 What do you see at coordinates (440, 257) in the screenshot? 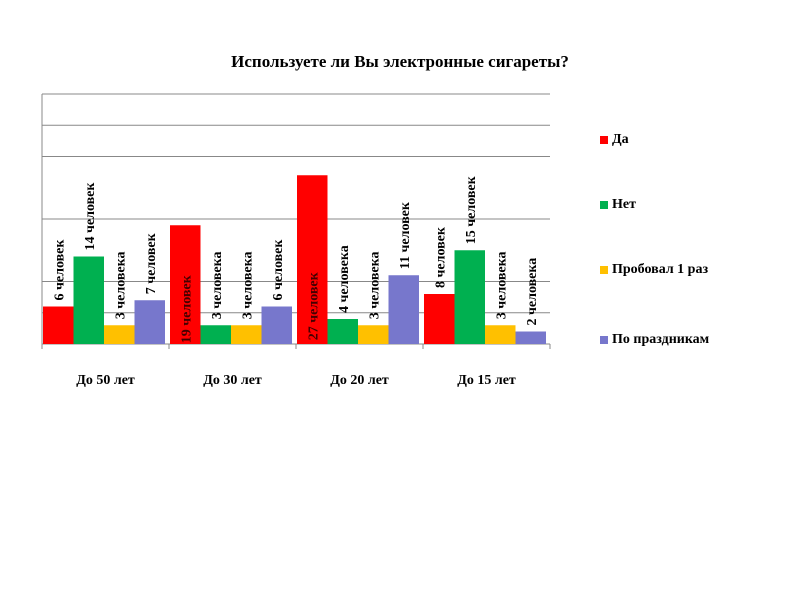
I see `data-label: 8 человек` at bounding box center [440, 257].